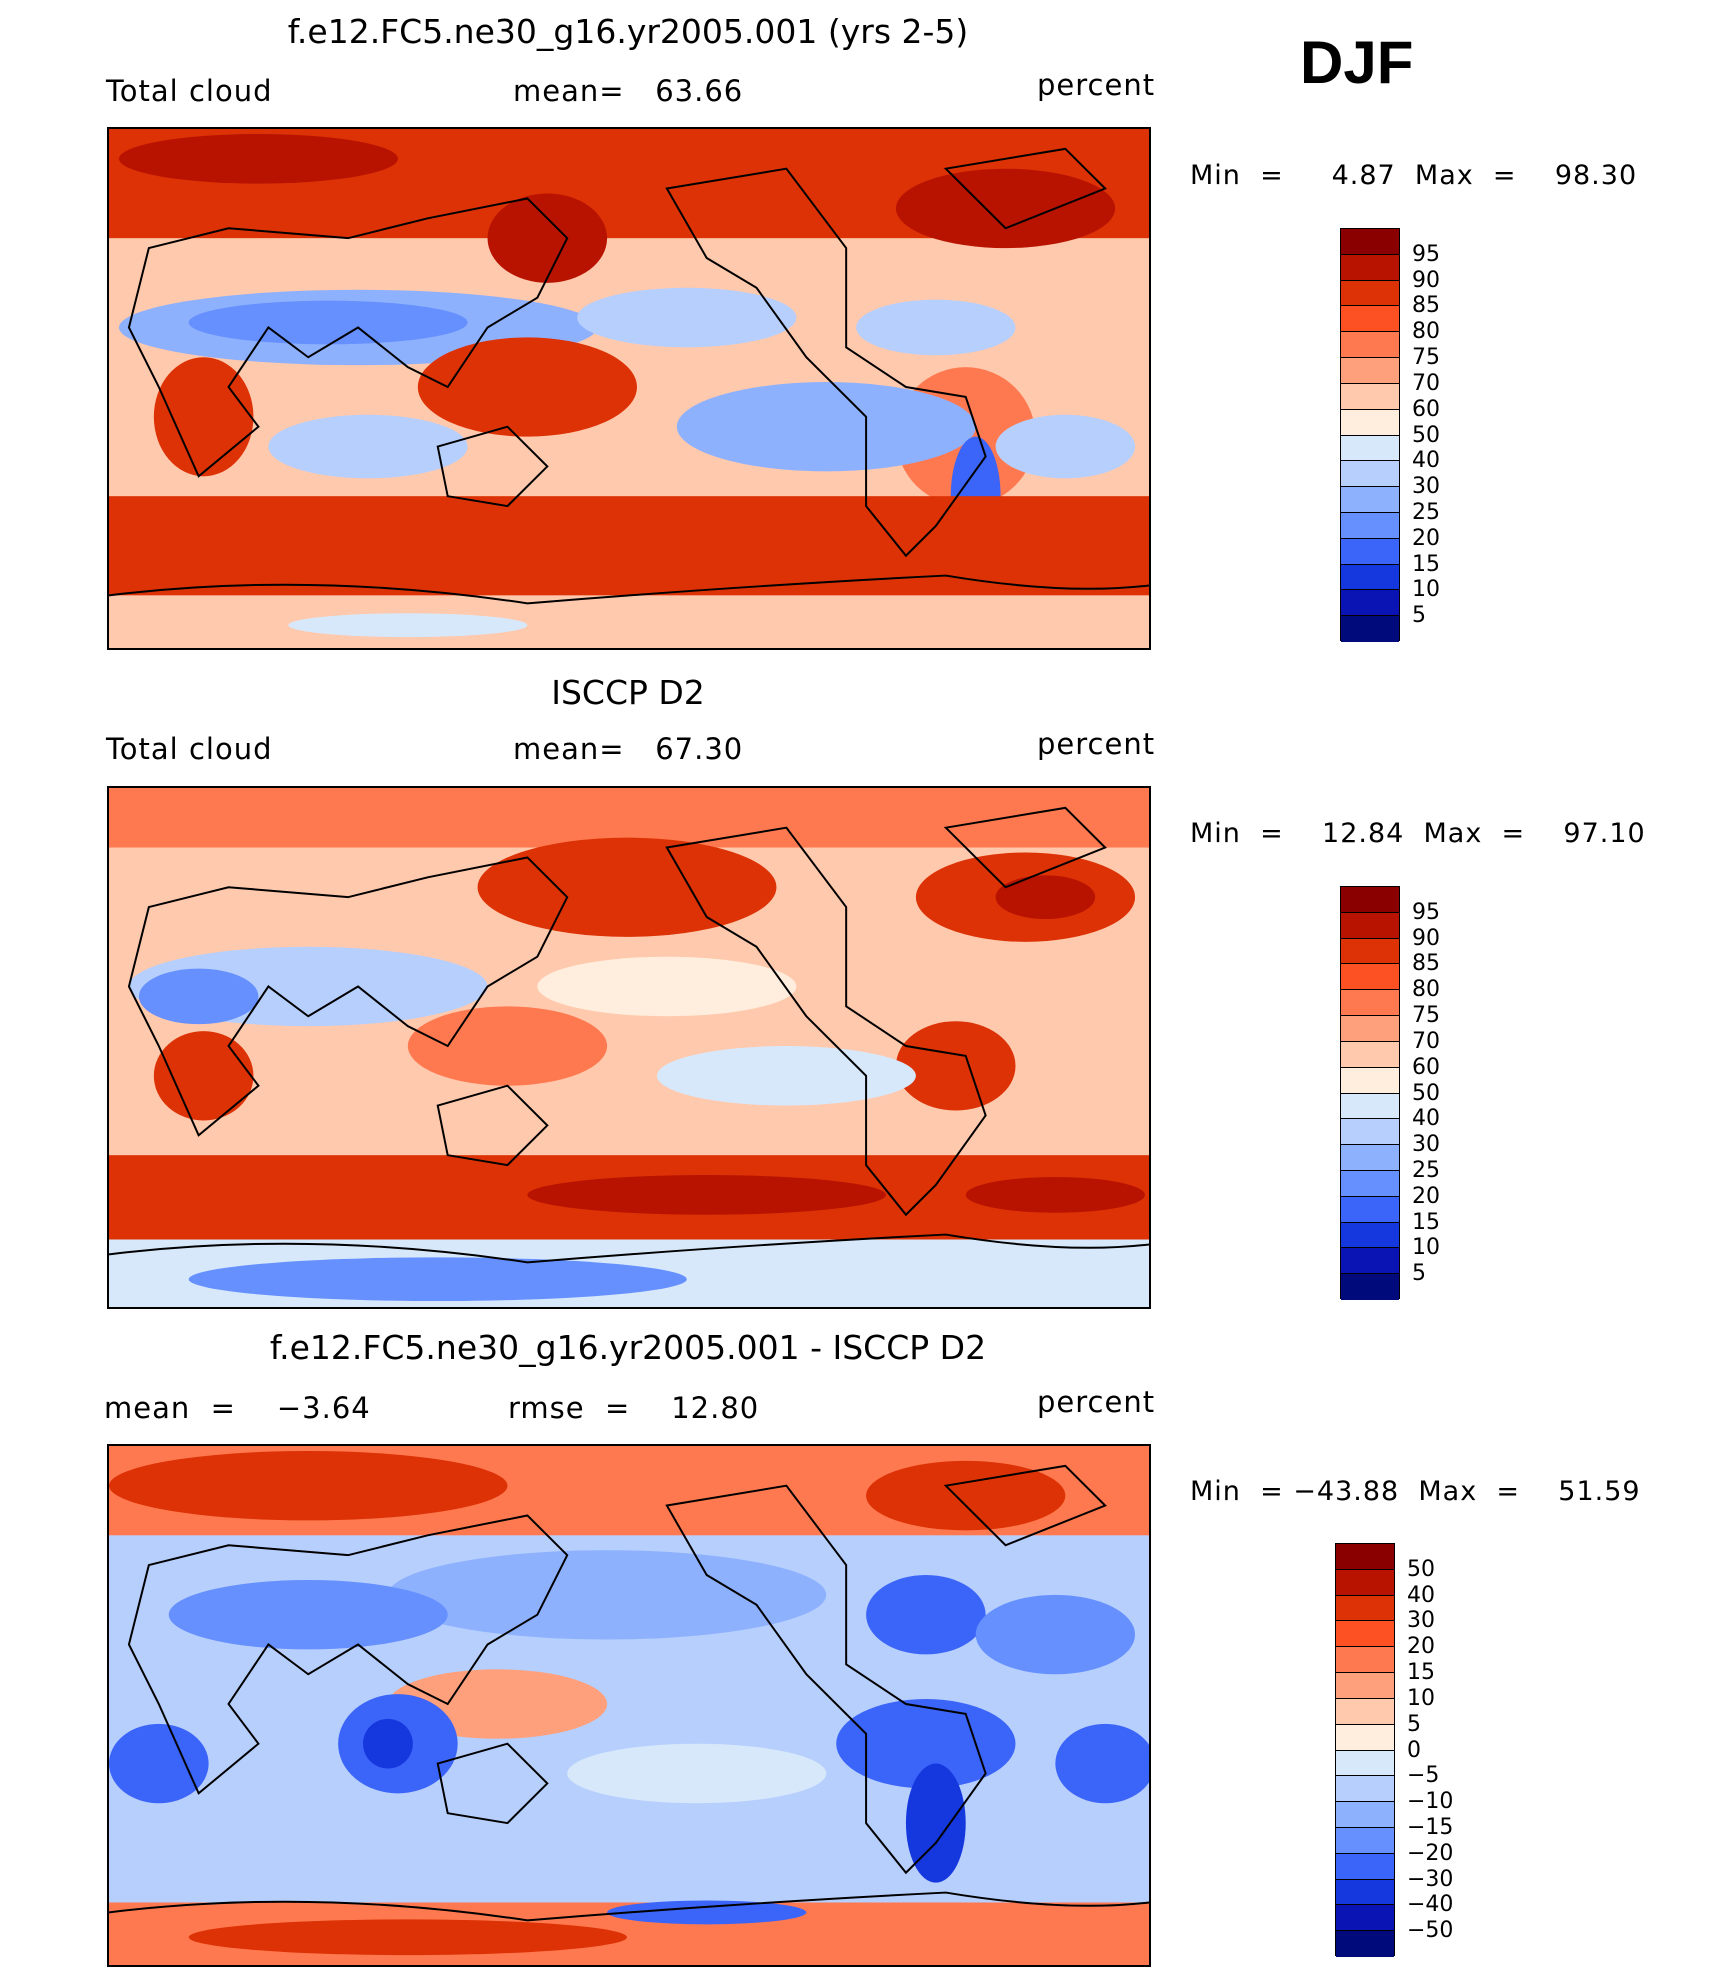 This screenshot has height=1967, width=1710. Describe the element at coordinates (237, 1408) in the screenshot. I see `panel3-mean-label: mean = −3.64` at that location.